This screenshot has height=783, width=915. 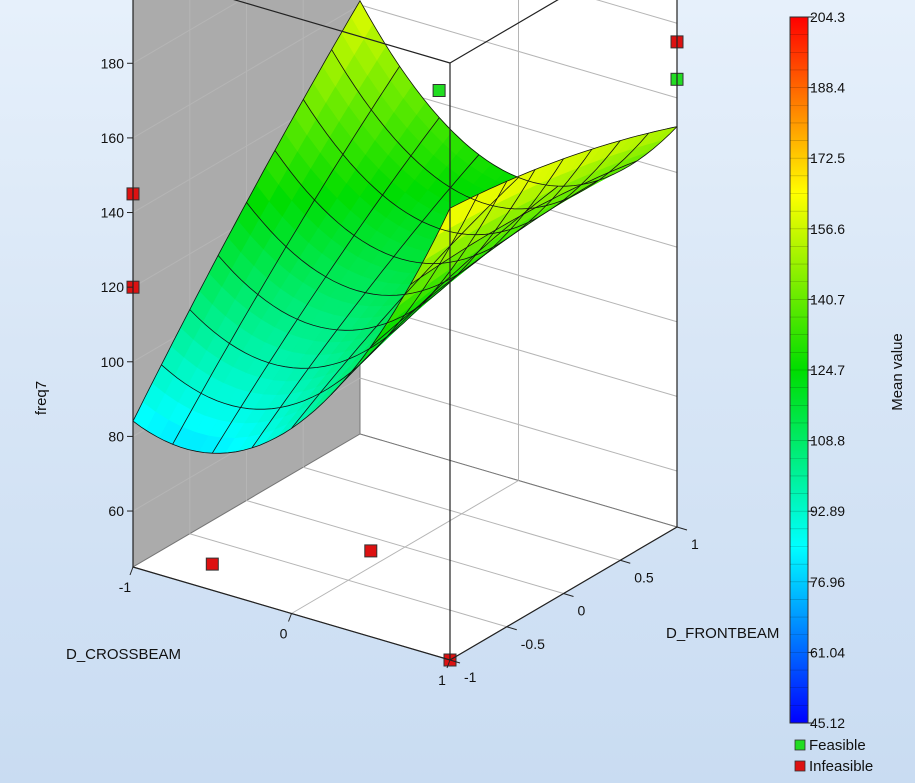 What do you see at coordinates (113, 63) in the screenshot?
I see `z-tick-label: 180` at bounding box center [113, 63].